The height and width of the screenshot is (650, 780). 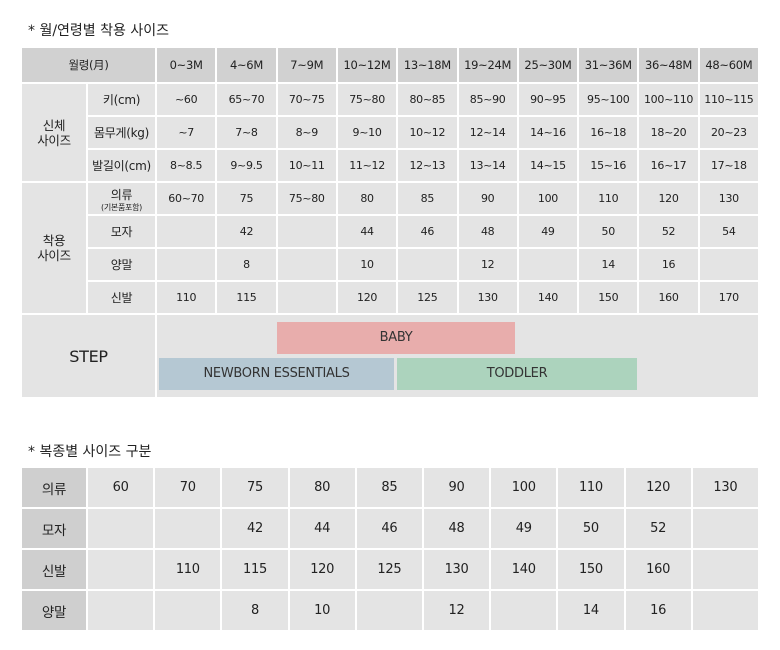 I want to click on row-label: 의류, so click(x=54, y=487).